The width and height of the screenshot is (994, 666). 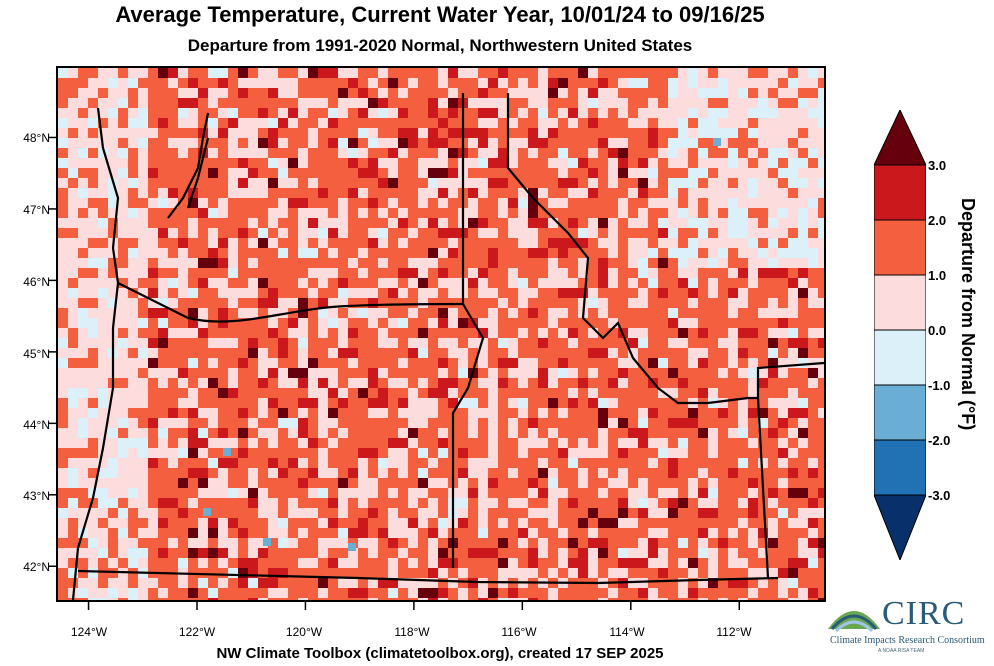 What do you see at coordinates (36, 354) in the screenshot?
I see `lat-label-45: 45°N` at bounding box center [36, 354].